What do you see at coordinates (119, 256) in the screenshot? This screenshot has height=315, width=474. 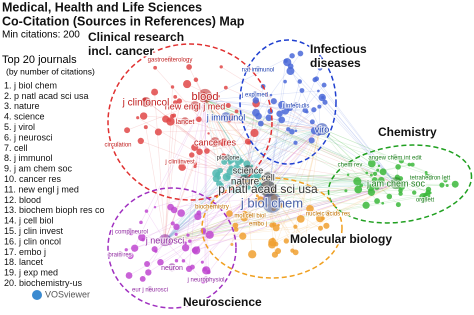 I see `node-label: brain res` at bounding box center [119, 256].